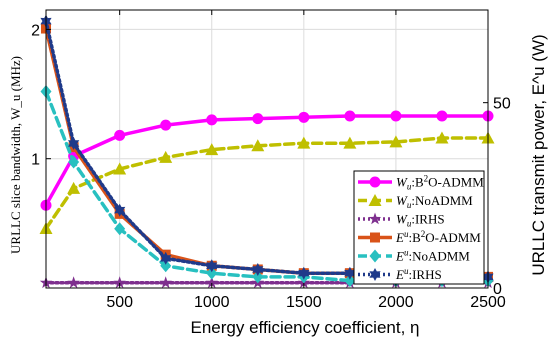  I want to click on legend-label: Wu:B2O-ADMM, so click(440, 183).